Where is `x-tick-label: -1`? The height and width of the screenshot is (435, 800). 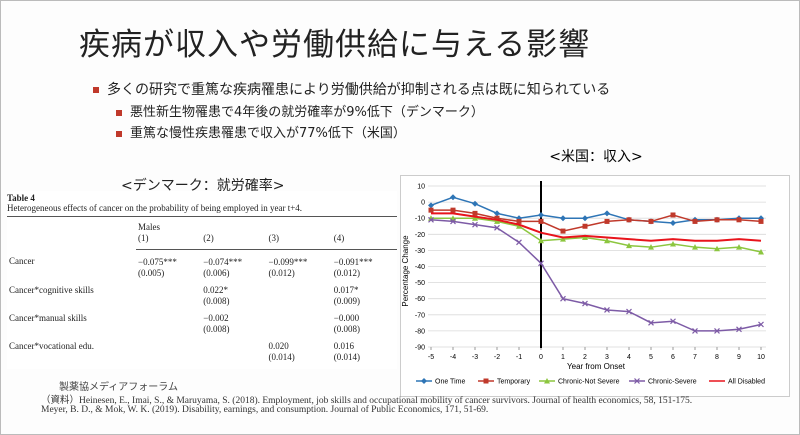
x-tick-label: -1 is located at coordinates (519, 357).